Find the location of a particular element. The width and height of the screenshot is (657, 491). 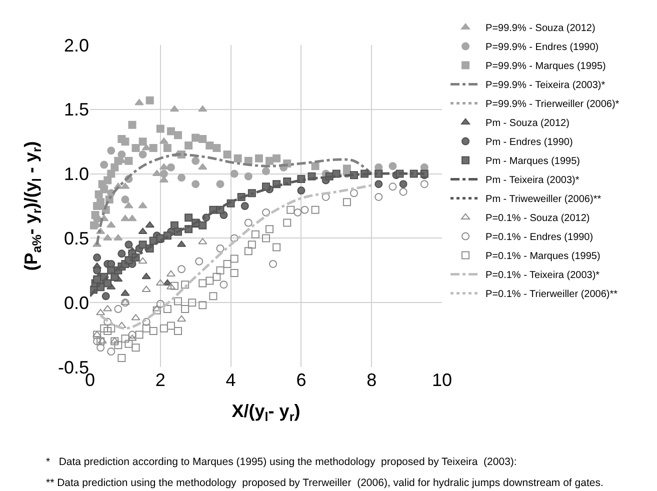

text: * Data prediction according to Marques (1995) using the methodology proposed by Teixeira (2003): is located at coordinates (281, 462).